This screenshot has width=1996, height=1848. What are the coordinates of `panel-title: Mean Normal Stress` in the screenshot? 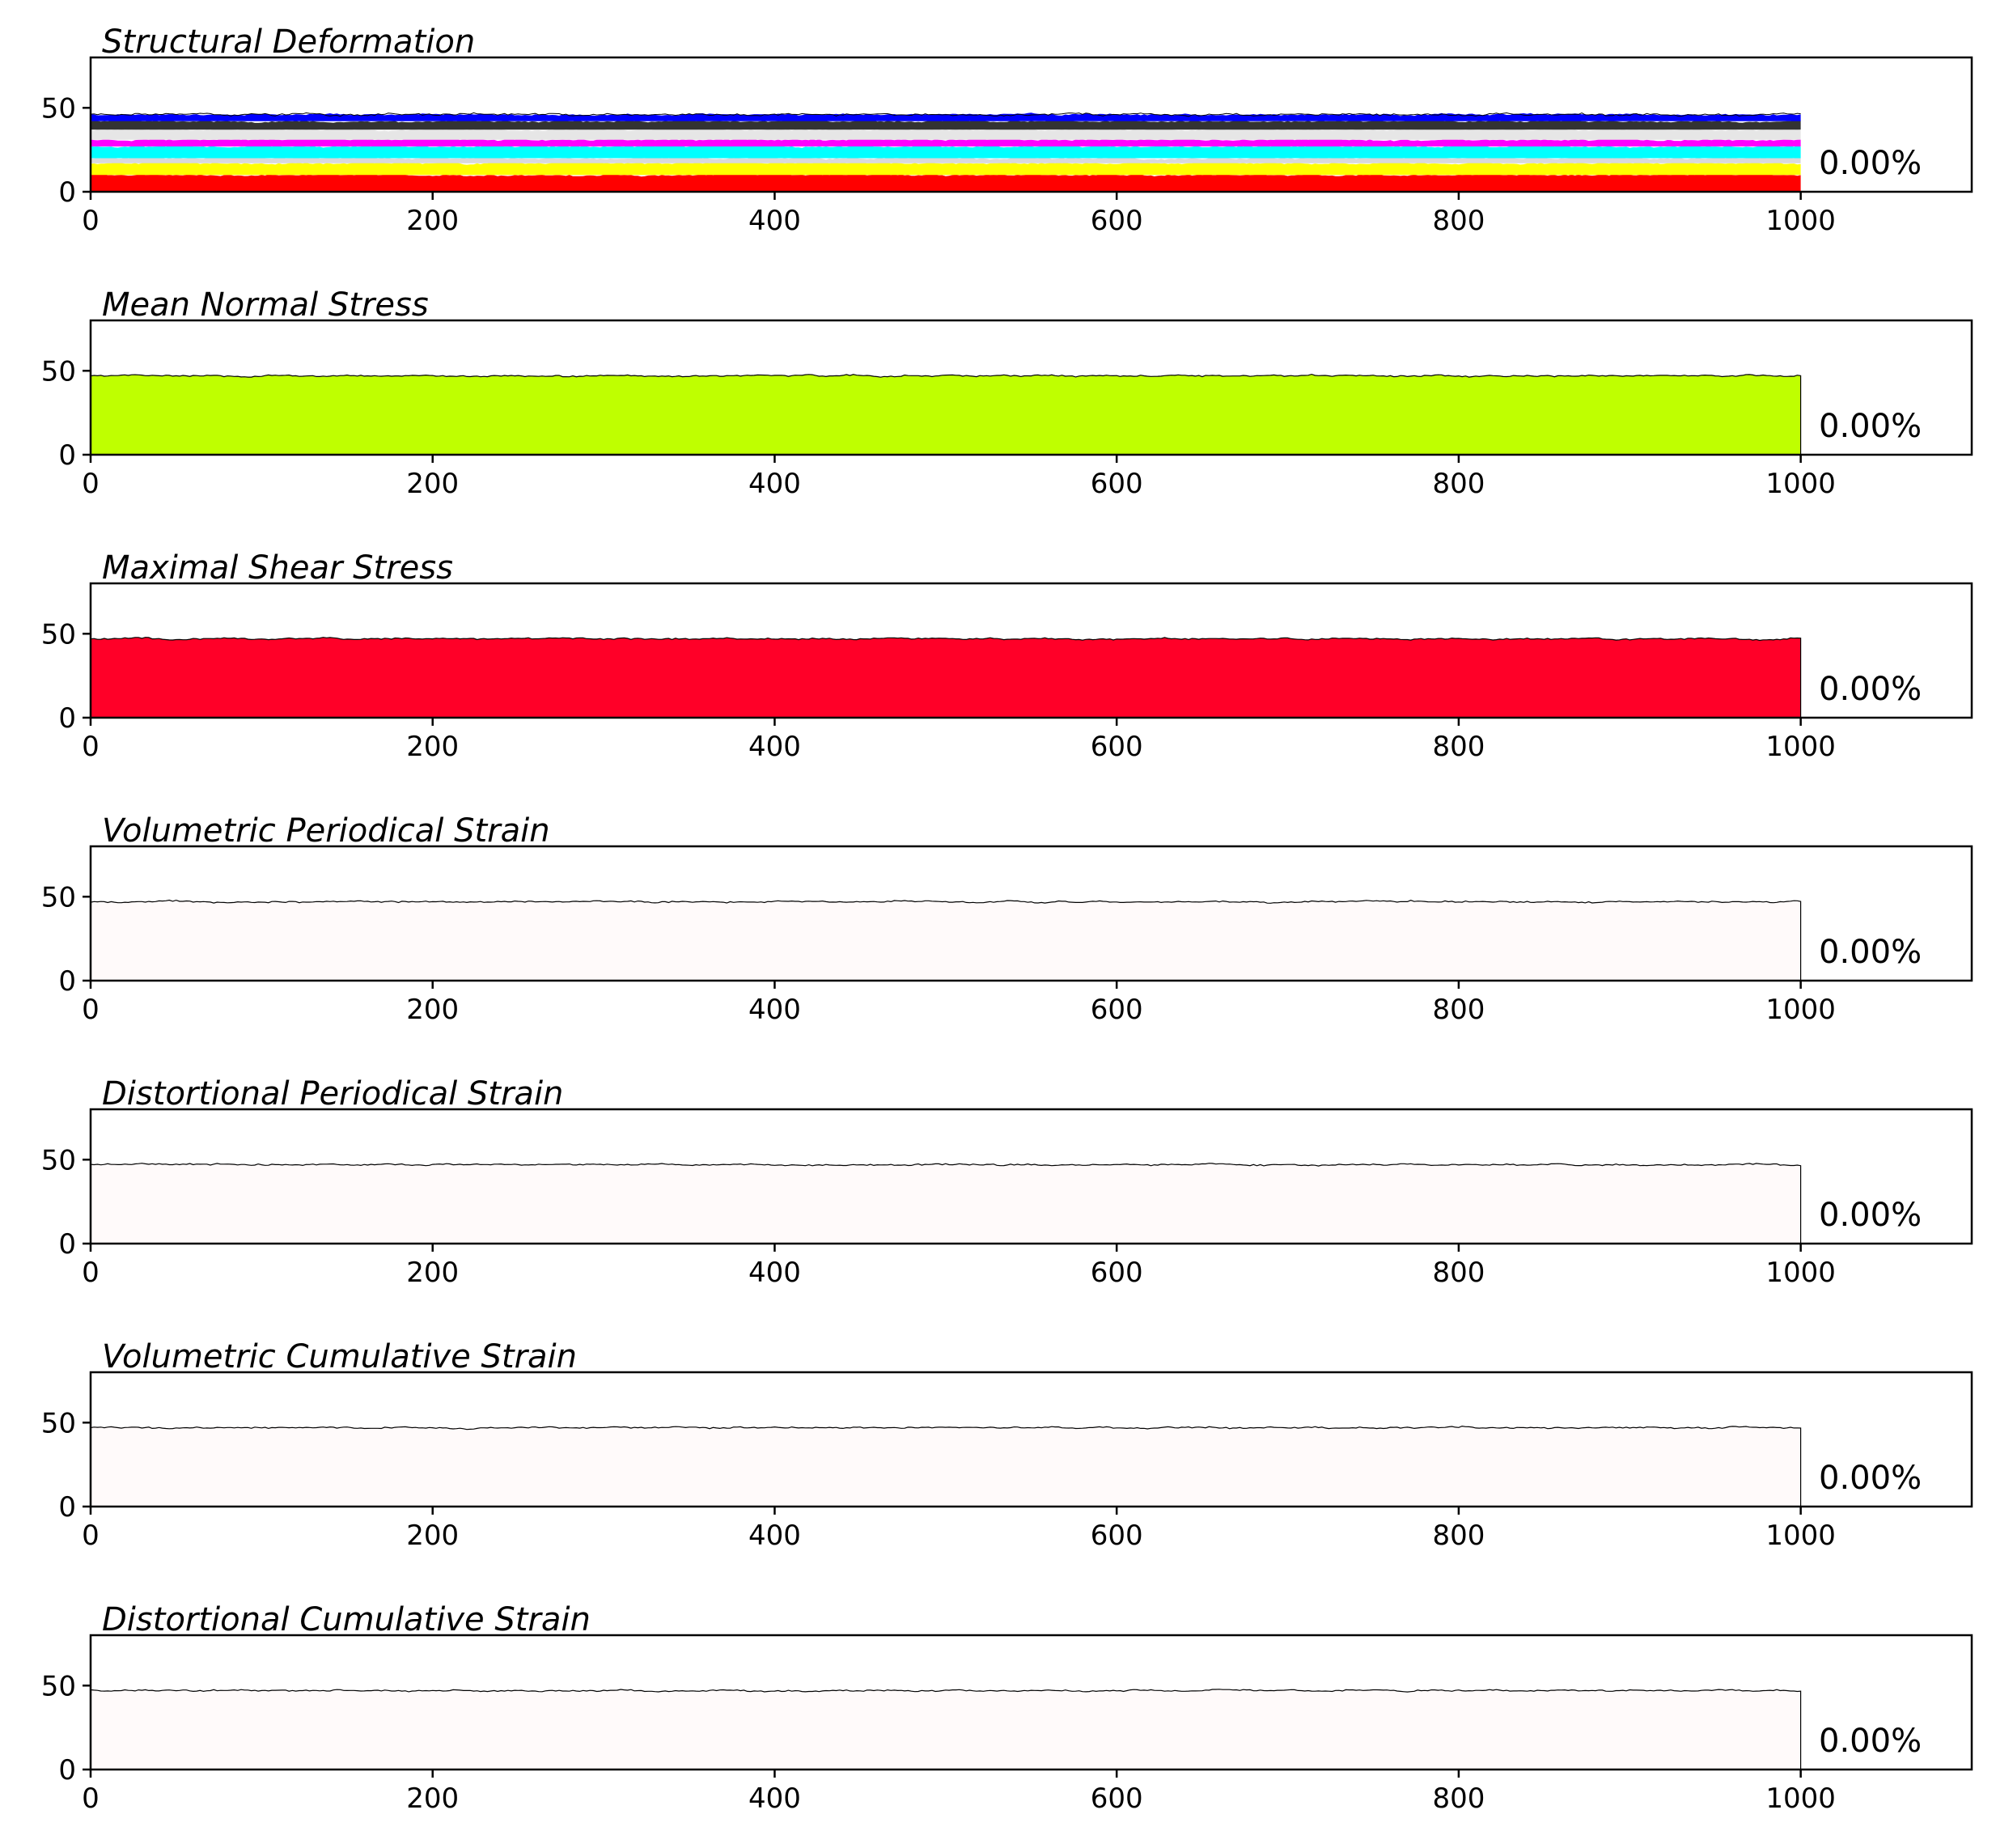 It's located at (265, 305).